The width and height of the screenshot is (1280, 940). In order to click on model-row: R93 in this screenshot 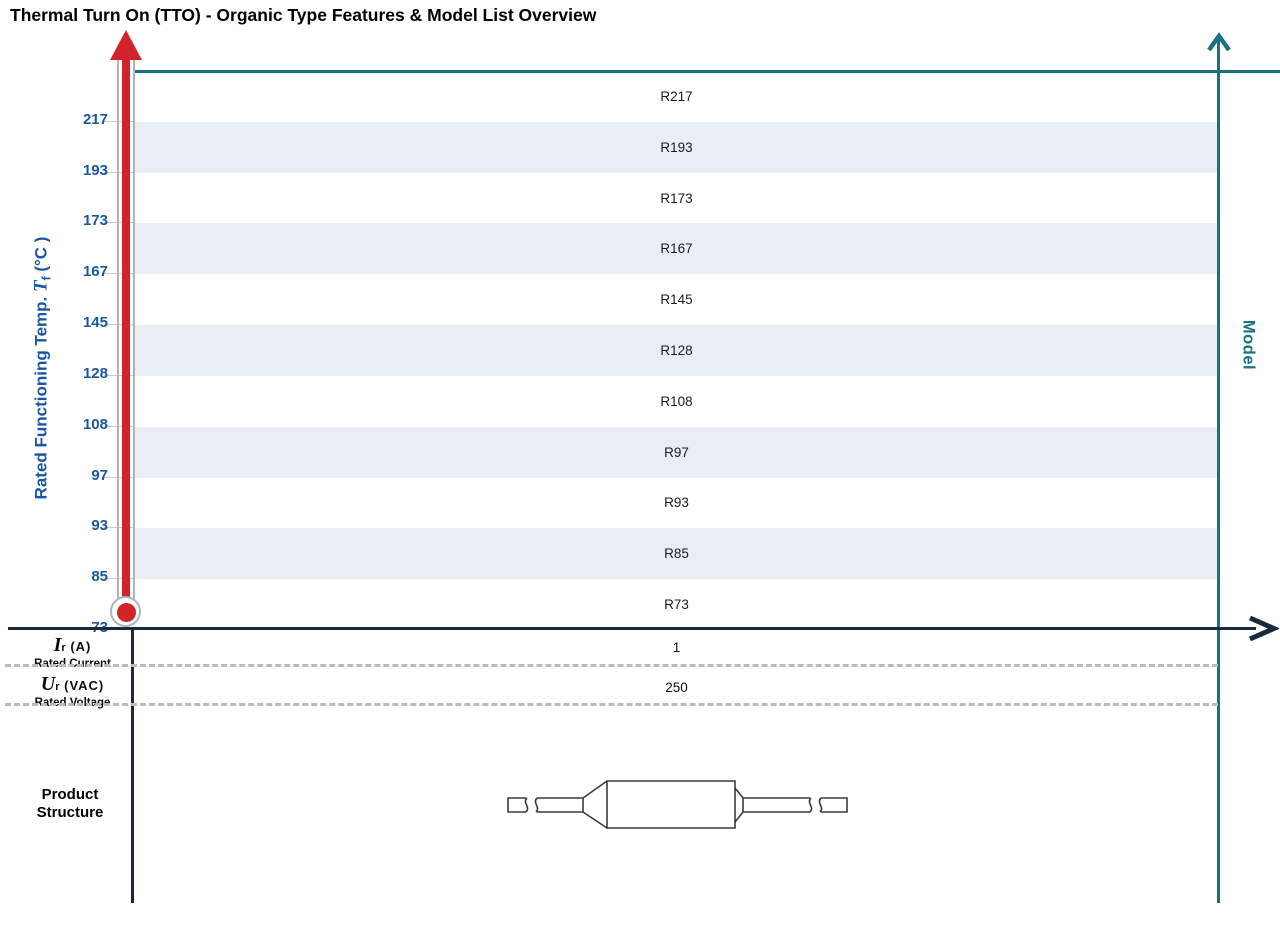, I will do `click(676, 503)`.